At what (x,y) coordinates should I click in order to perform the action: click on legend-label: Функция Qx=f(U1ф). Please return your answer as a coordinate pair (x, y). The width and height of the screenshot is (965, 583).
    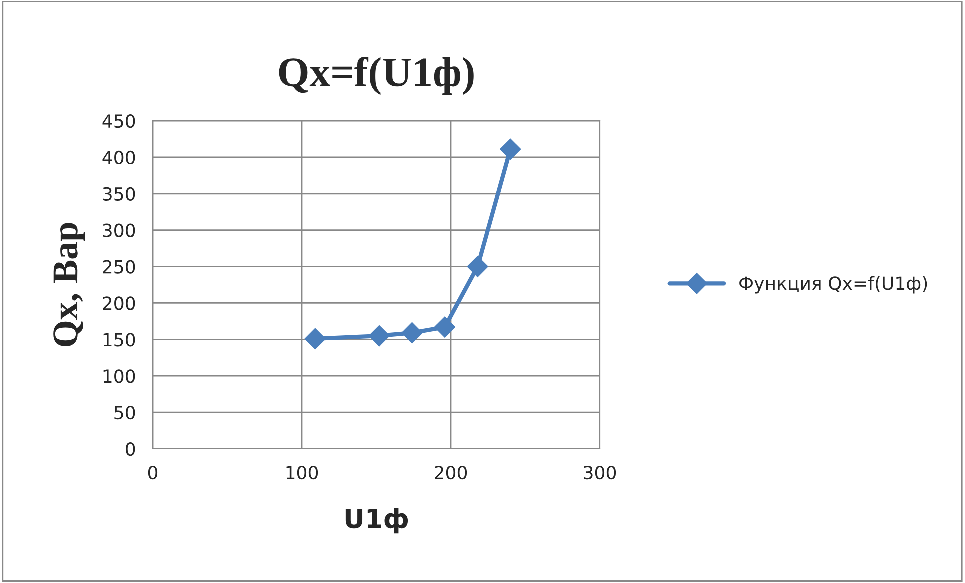
    Looking at the image, I should click on (834, 285).